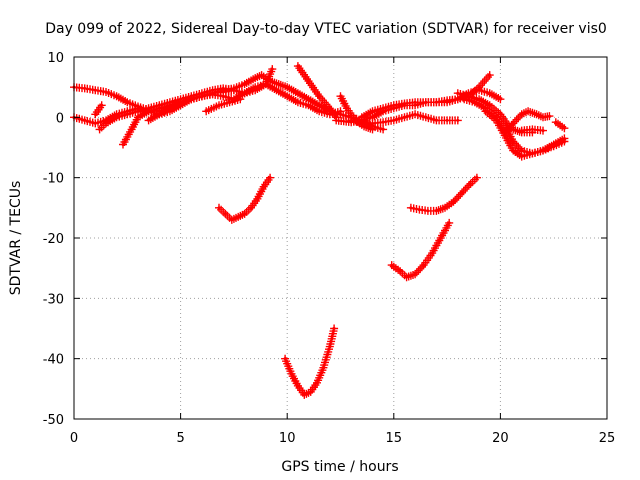 This screenshot has width=640, height=480. Describe the element at coordinates (53, 179) in the screenshot. I see `y-tick-label: -10` at that location.